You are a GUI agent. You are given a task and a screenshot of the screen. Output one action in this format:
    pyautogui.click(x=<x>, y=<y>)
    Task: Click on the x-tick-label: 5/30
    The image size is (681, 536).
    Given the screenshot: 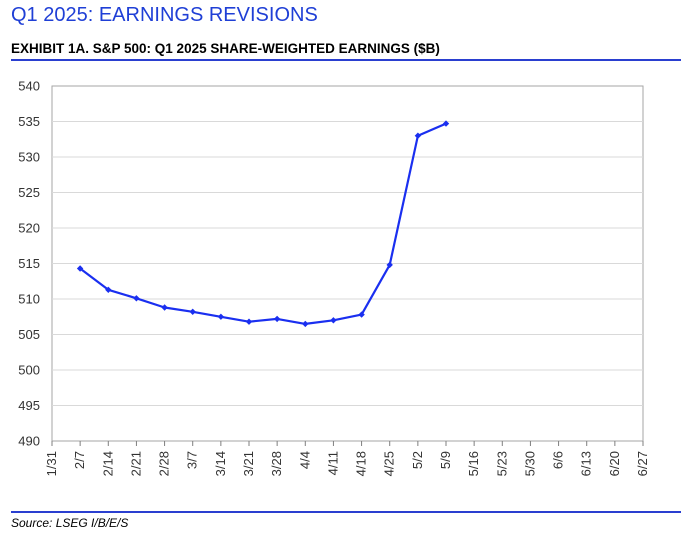 What is the action you would take?
    pyautogui.click(x=529, y=463)
    